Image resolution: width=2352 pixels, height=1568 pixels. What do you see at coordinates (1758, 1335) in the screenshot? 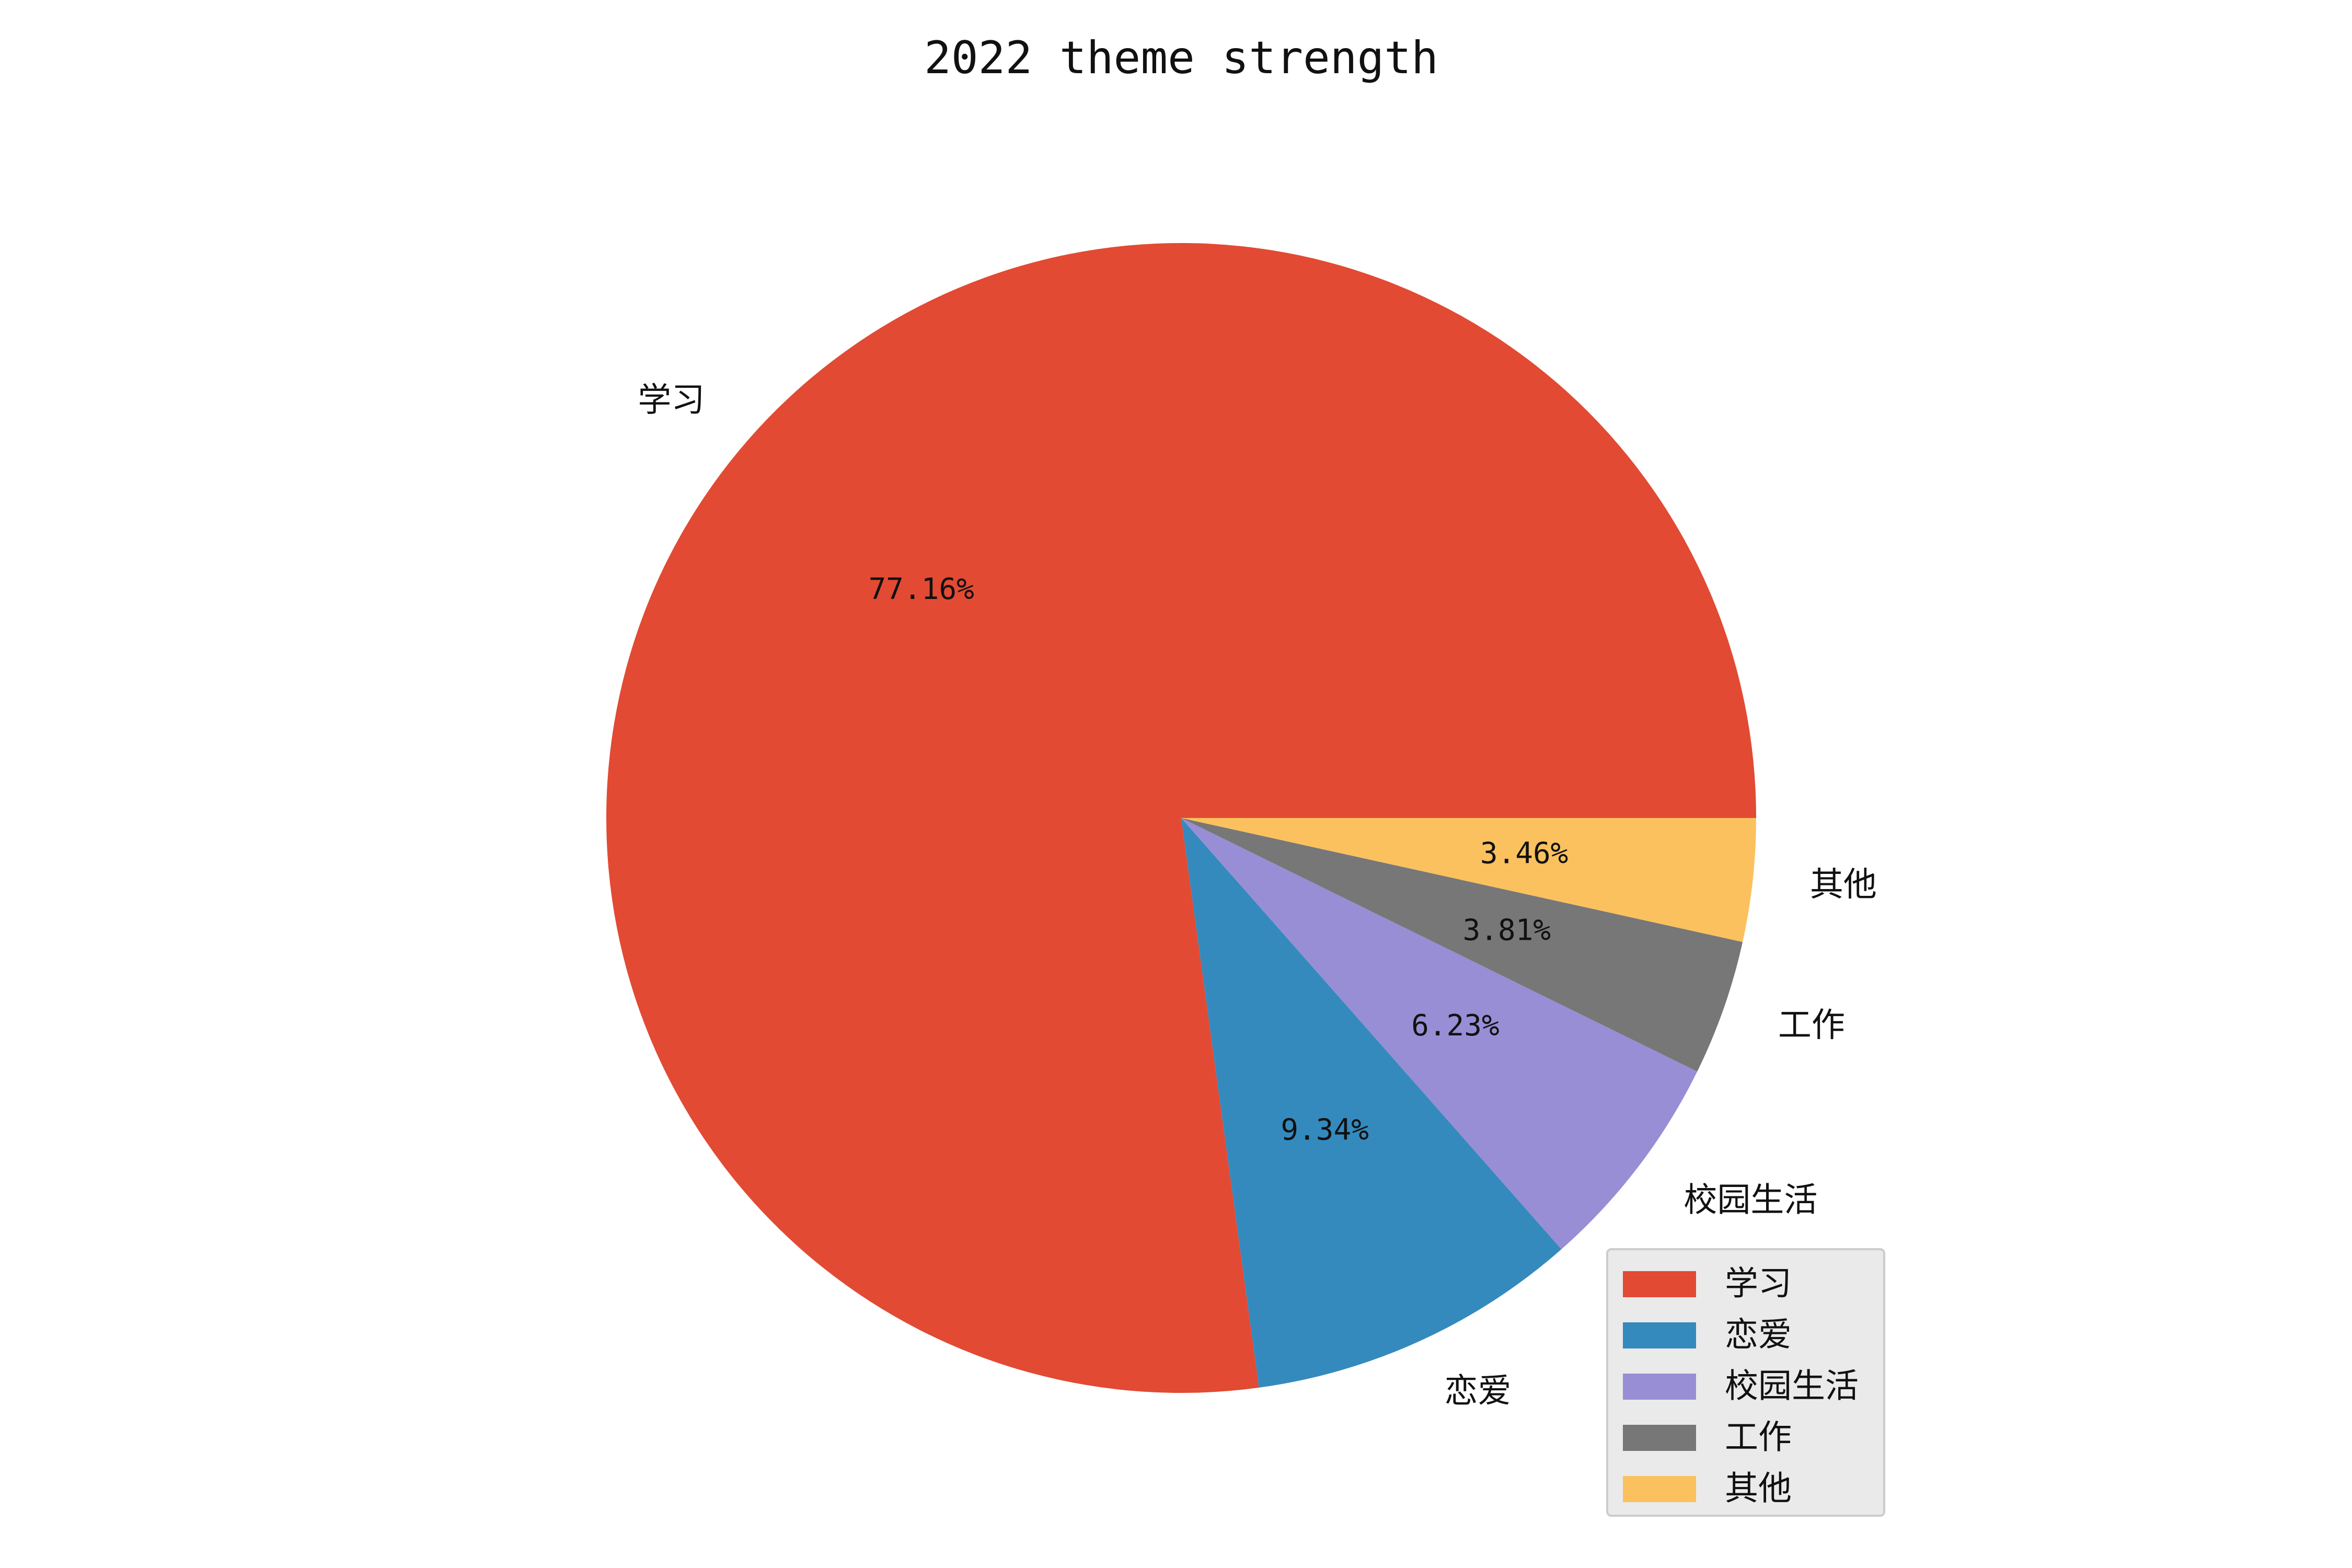
I see `legend-label: 恋爱` at bounding box center [1758, 1335].